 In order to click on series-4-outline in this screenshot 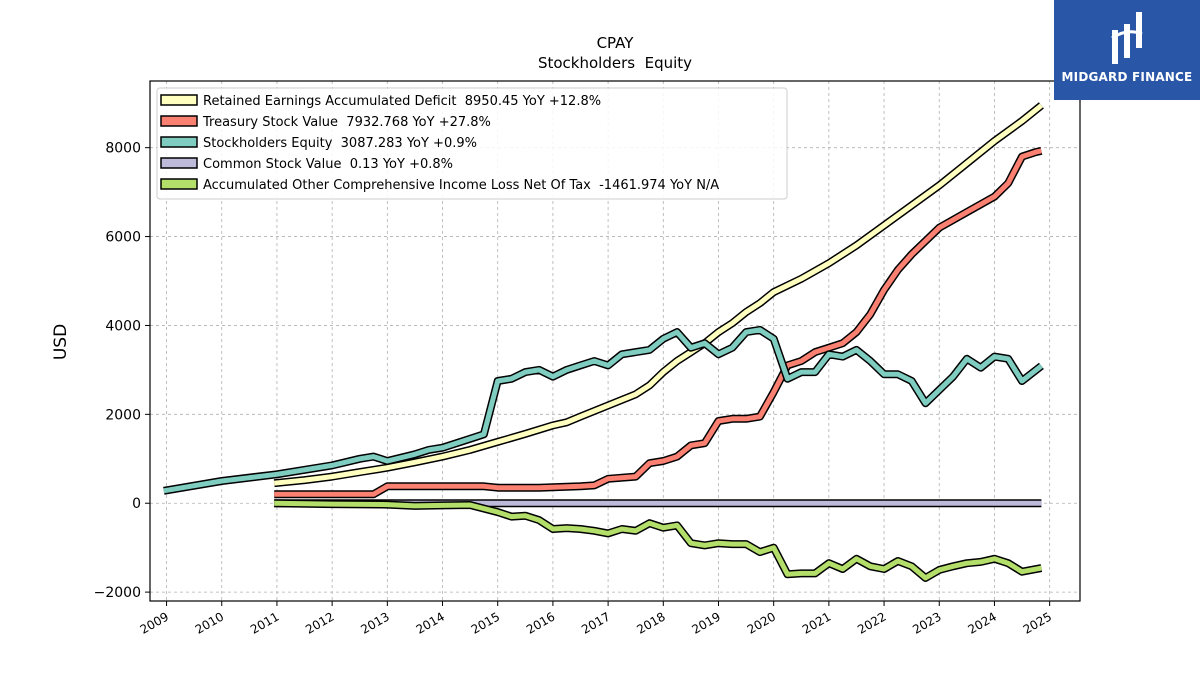, I will do `click(658, 540)`.